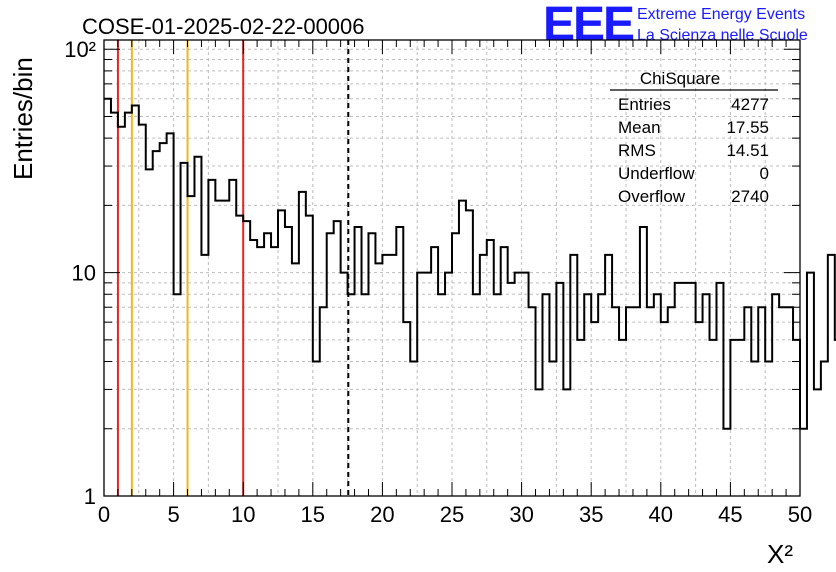  Describe the element at coordinates (84, 273) in the screenshot. I see `y-tick-label: 10` at that location.